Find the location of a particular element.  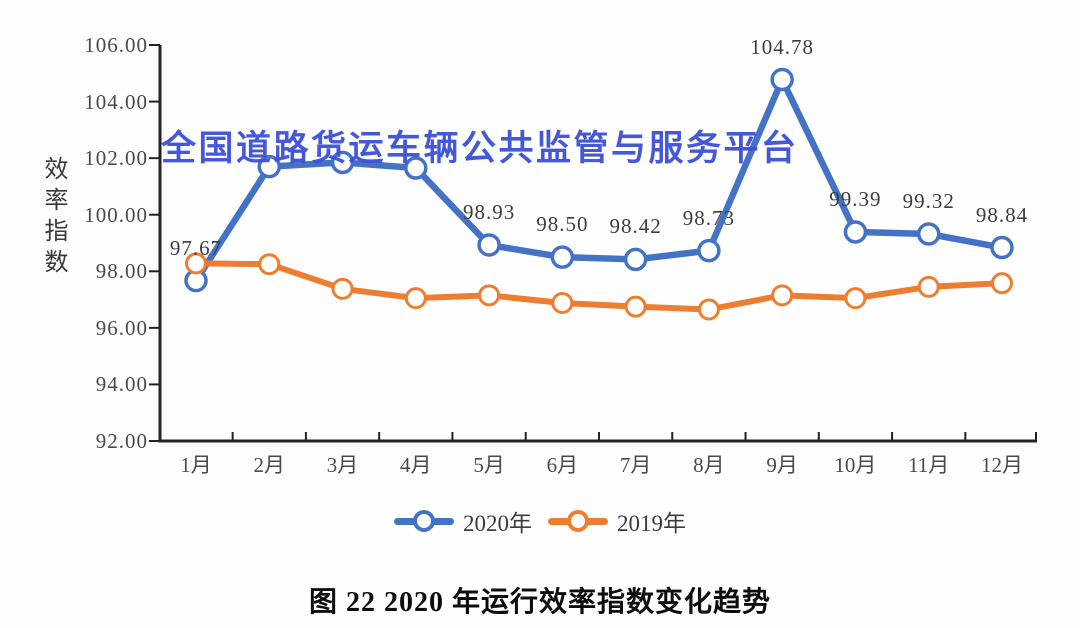

legend-label: 2020年 is located at coordinates (497, 523).